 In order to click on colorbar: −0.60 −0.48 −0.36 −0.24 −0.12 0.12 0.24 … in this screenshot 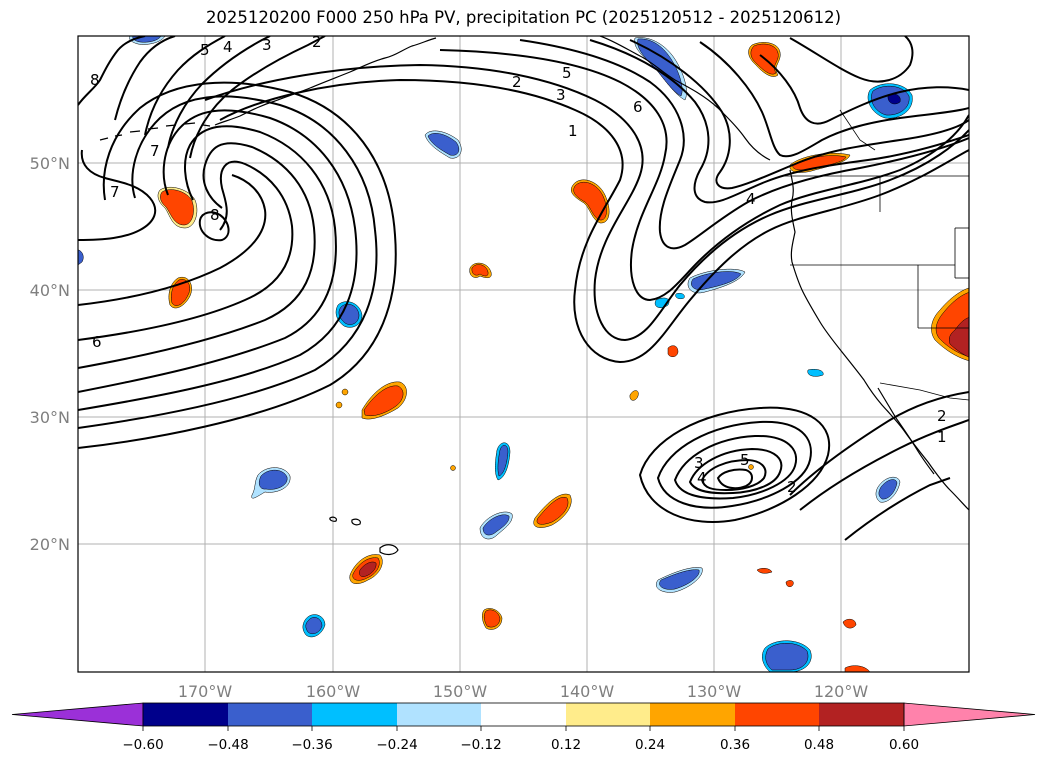, I will do `click(523, 727)`.